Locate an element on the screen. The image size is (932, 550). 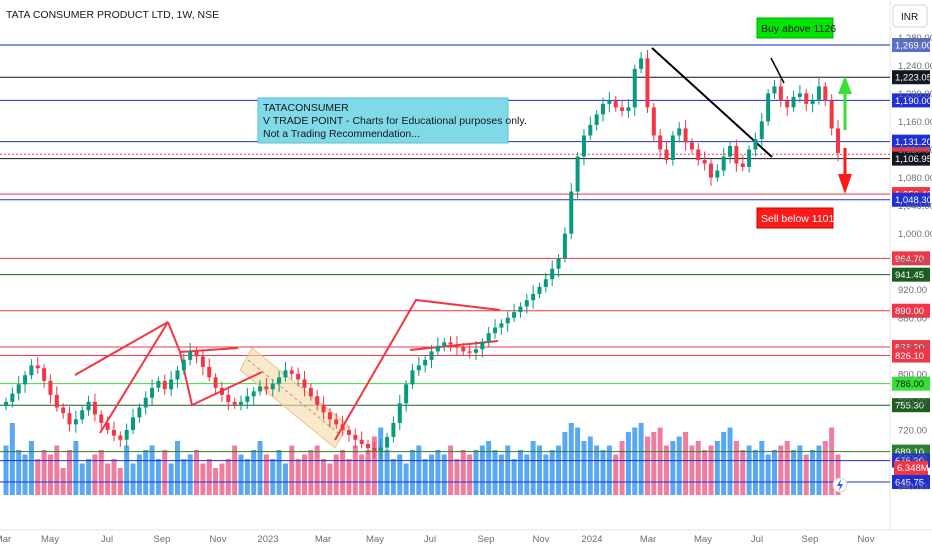
buy-label: Buy above 1126 is located at coordinates (796, 28).